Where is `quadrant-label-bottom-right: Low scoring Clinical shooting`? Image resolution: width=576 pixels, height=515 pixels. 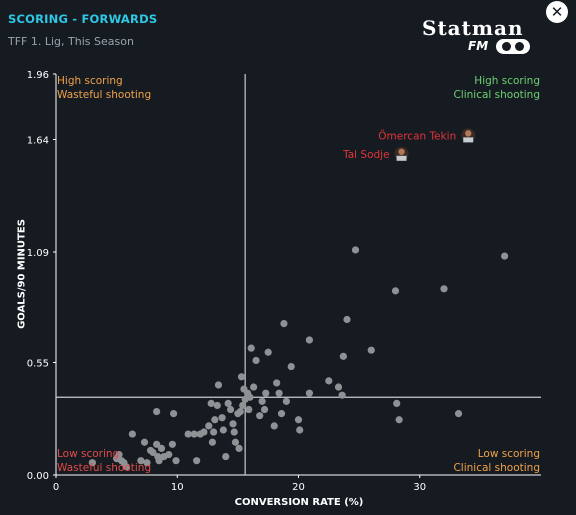 quadrant-label-bottom-right: Low scoring Clinical shooting is located at coordinates (496, 461).